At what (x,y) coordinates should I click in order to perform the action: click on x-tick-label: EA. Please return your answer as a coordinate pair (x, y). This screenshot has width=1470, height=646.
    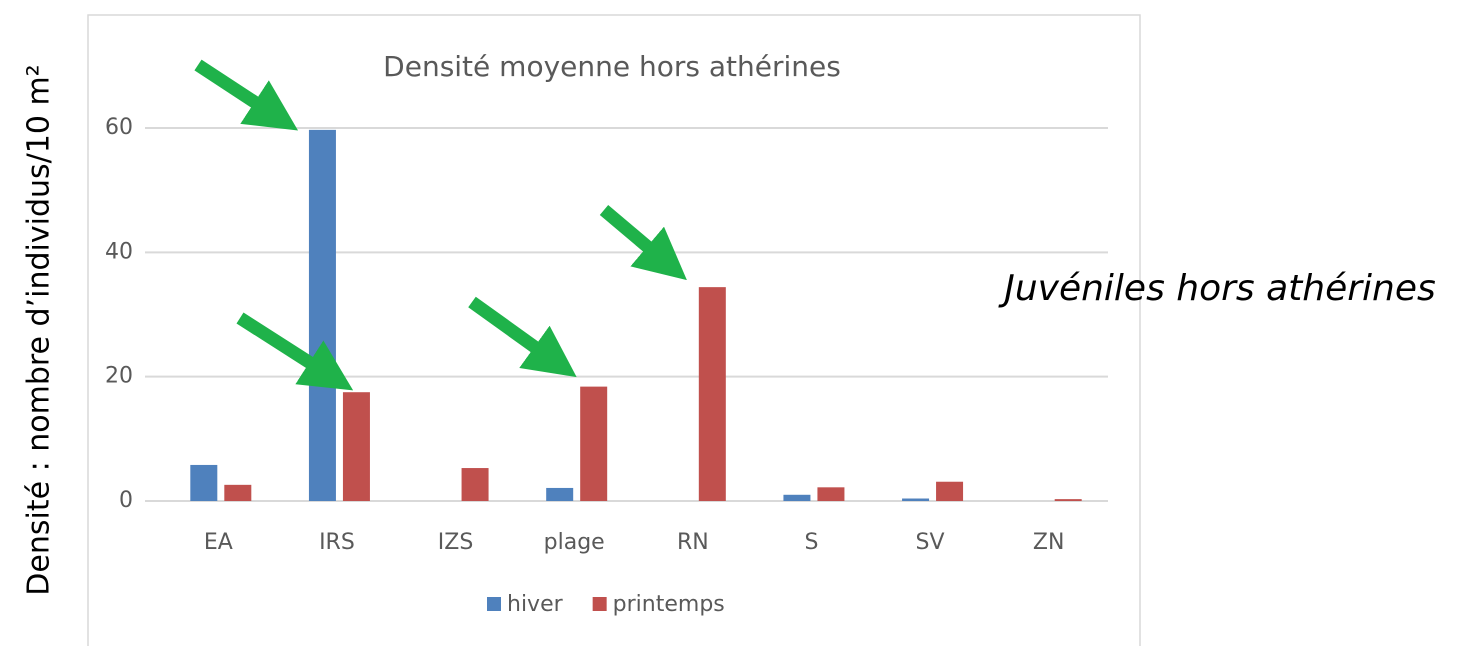
    Looking at the image, I should click on (218, 542).